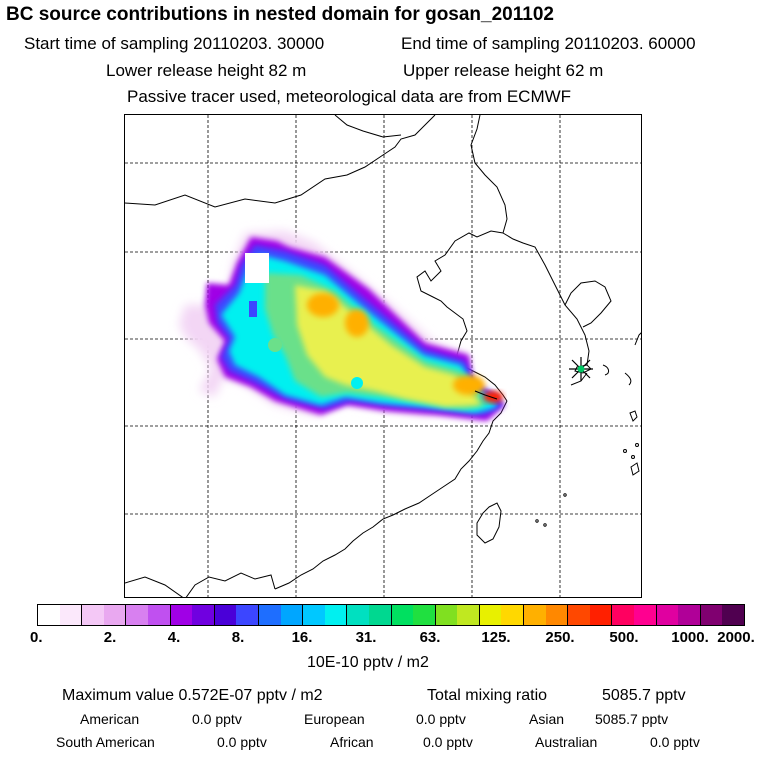 The image size is (768, 768). Describe the element at coordinates (566, 742) in the screenshot. I see `australian-label: Australian` at that location.